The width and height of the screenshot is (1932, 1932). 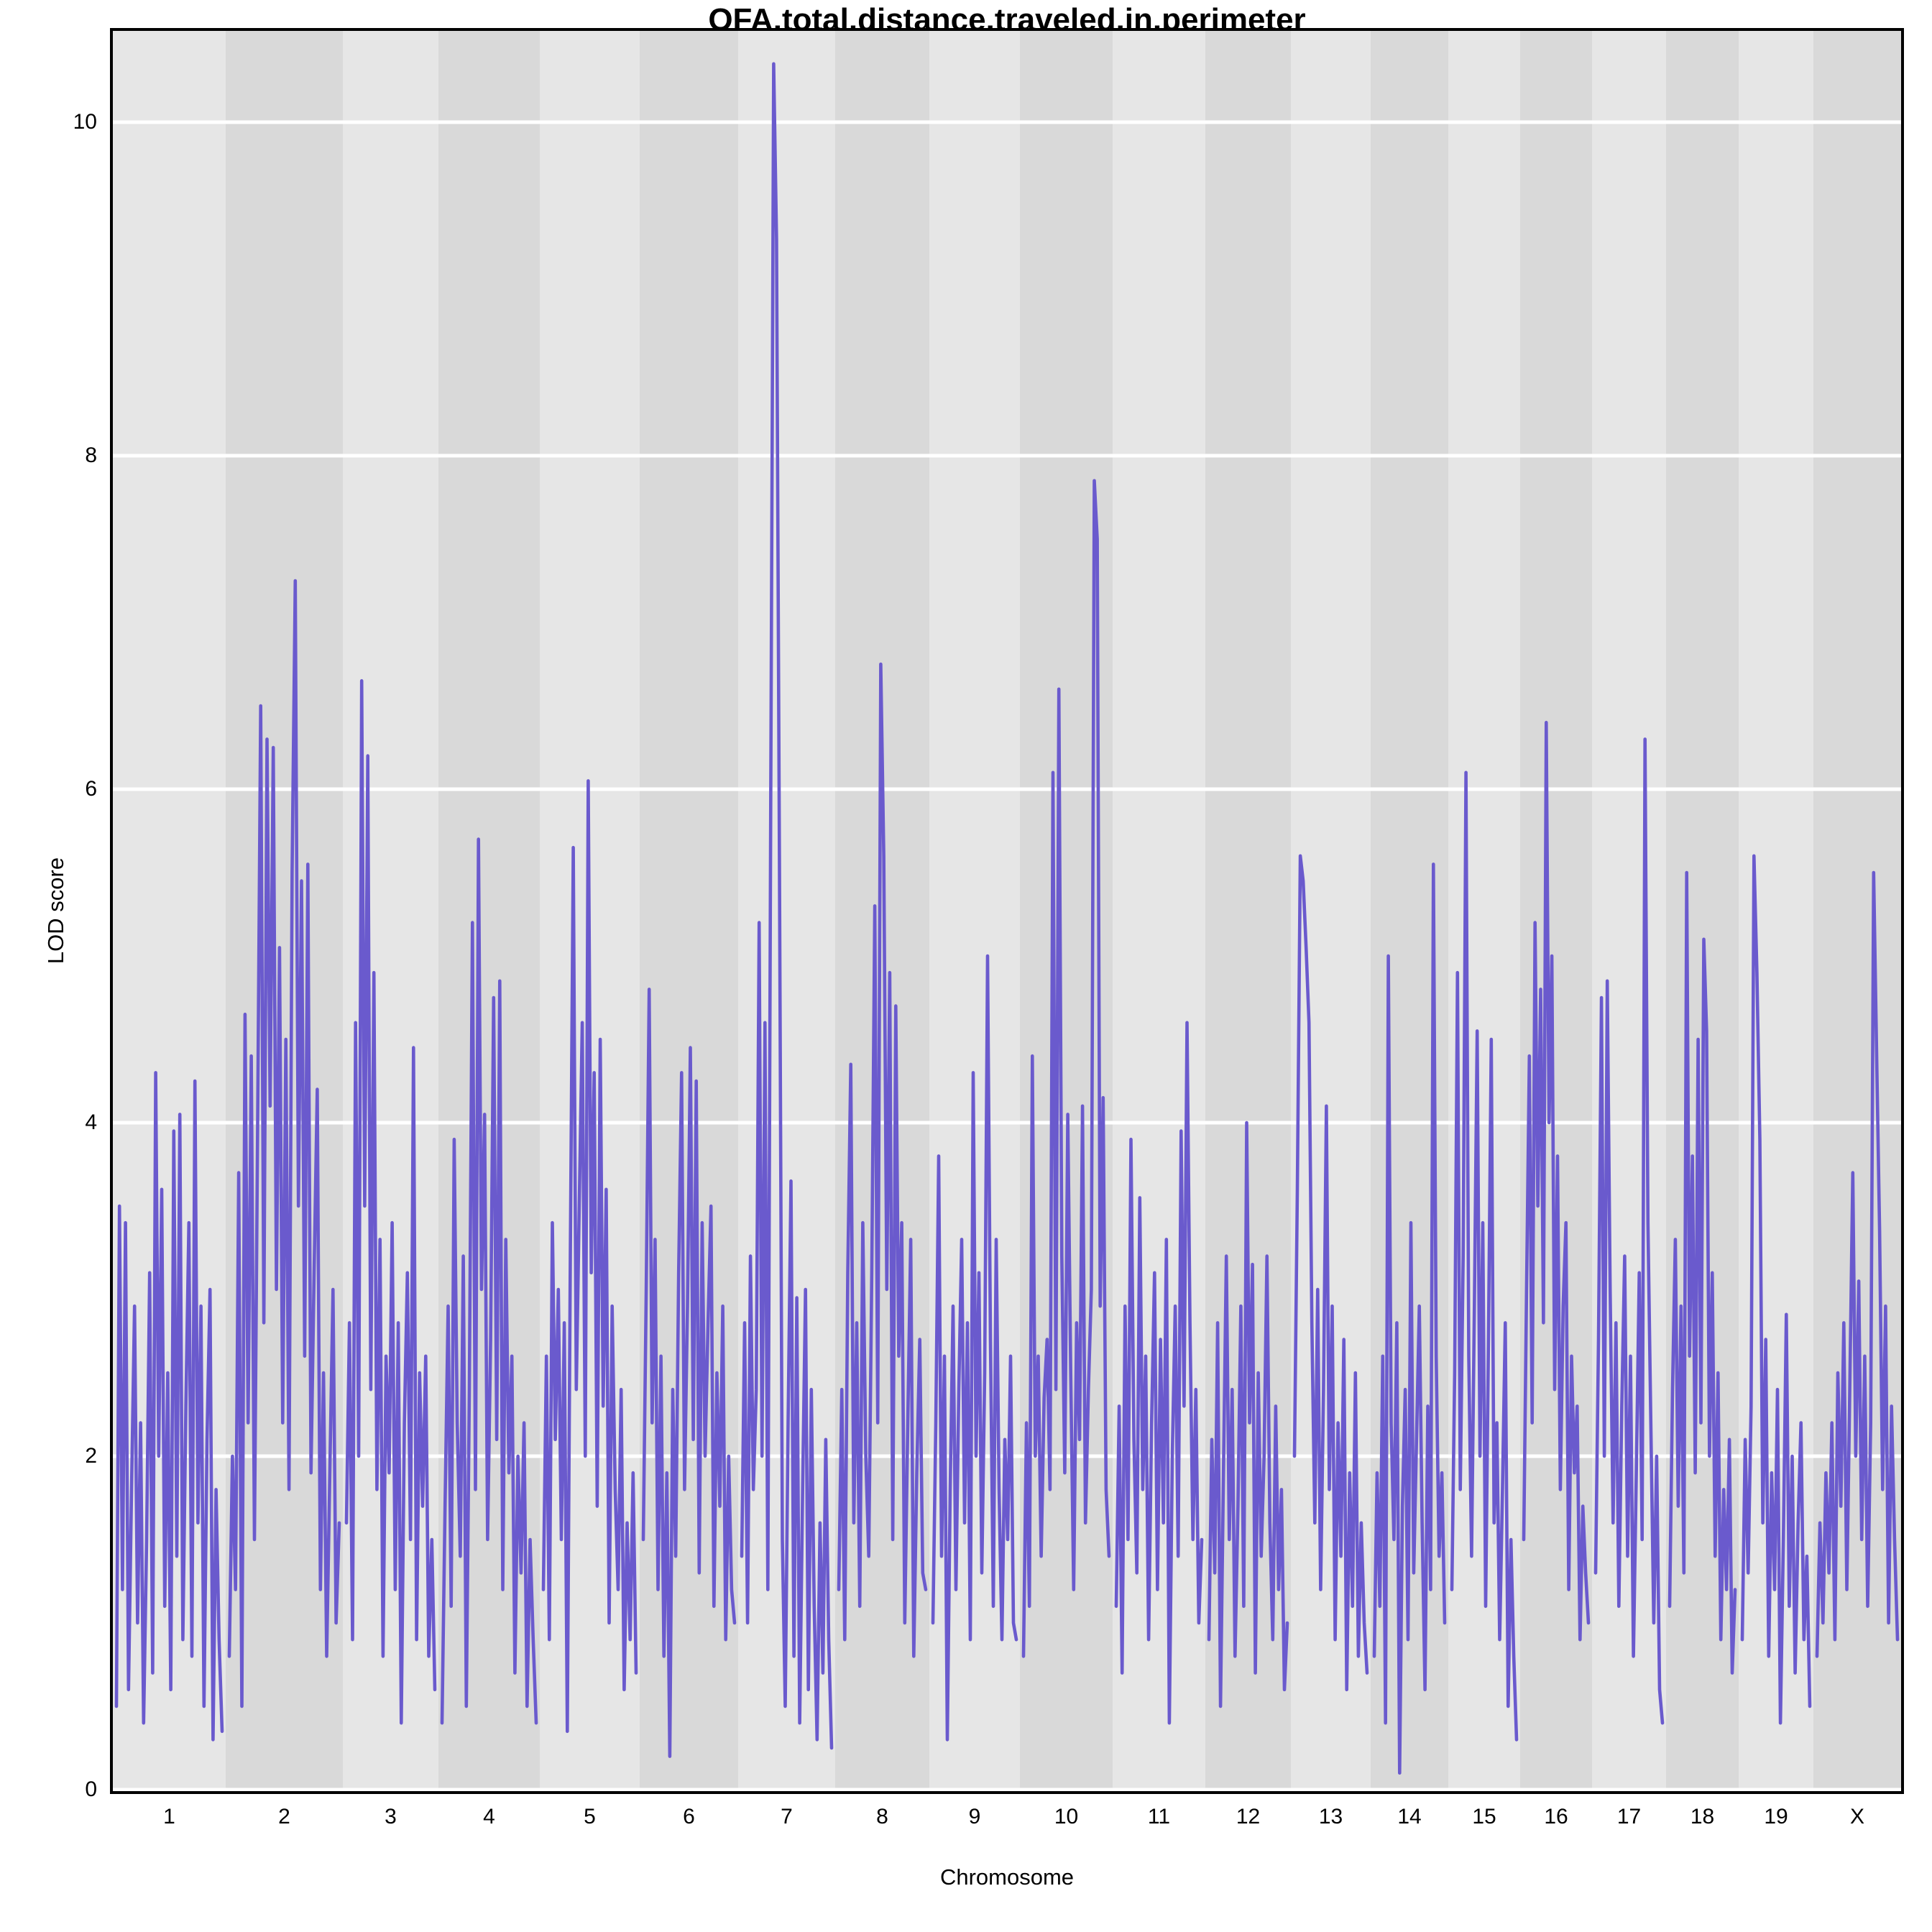 What do you see at coordinates (1066, 1816) in the screenshot?
I see `chromosome-tick-label-10: 10` at bounding box center [1066, 1816].